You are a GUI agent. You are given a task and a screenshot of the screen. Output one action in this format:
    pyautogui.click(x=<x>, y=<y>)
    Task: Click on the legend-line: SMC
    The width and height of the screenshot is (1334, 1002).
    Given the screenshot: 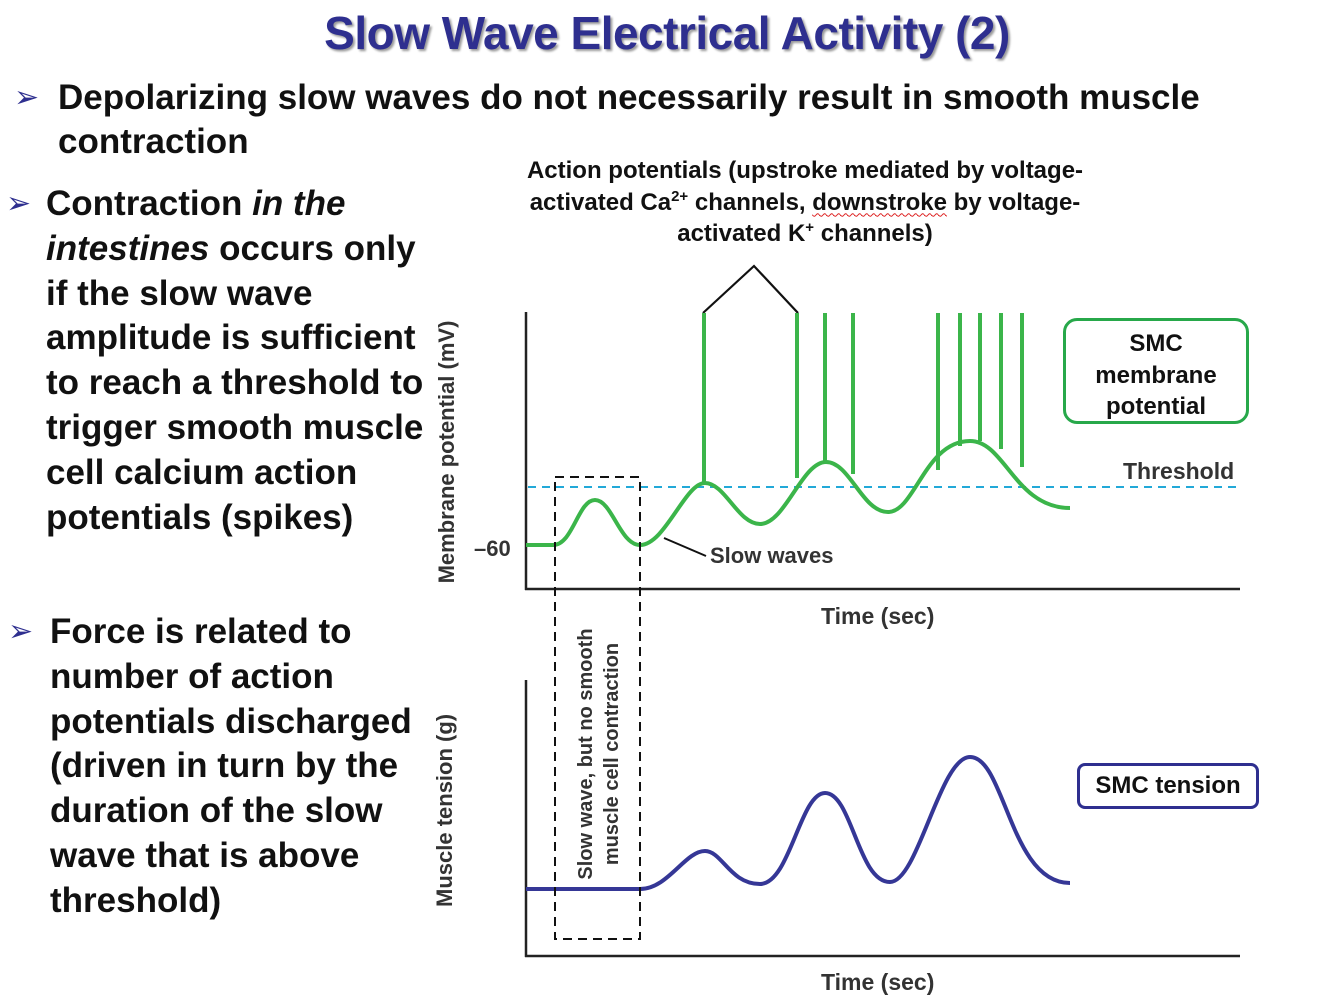 What is the action you would take?
    pyautogui.click(x=1156, y=343)
    